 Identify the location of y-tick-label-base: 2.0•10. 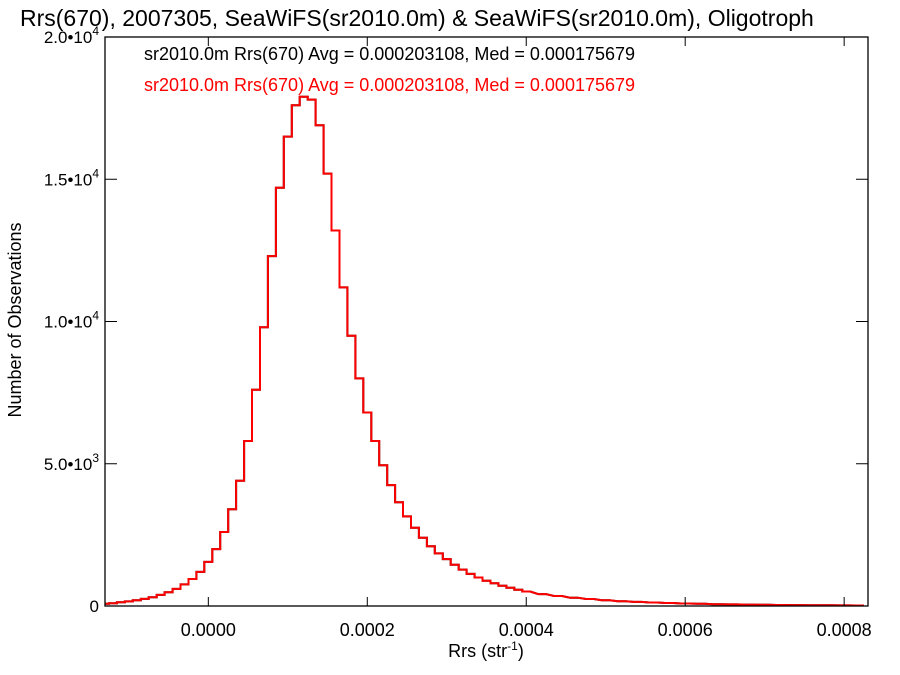
(68, 37).